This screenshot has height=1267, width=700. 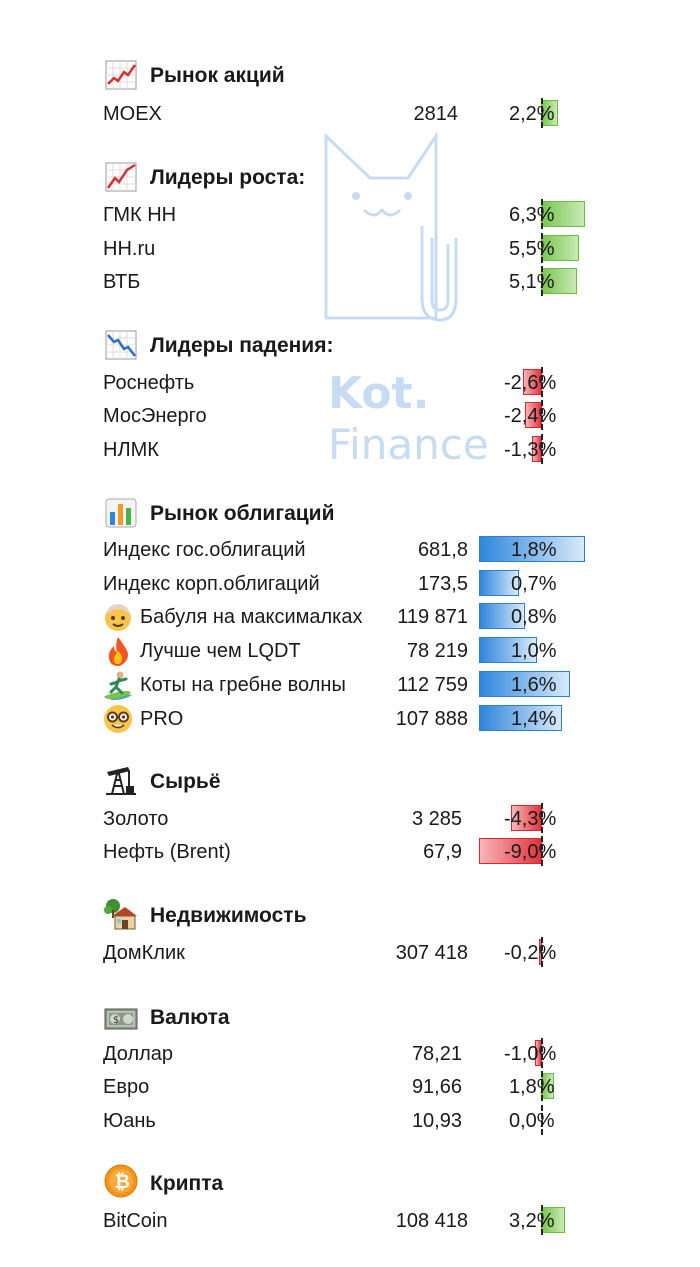 What do you see at coordinates (350, 851) in the screenshot?
I see `table-row: Нефть (Brent) 67,9 -9,0%` at bounding box center [350, 851].